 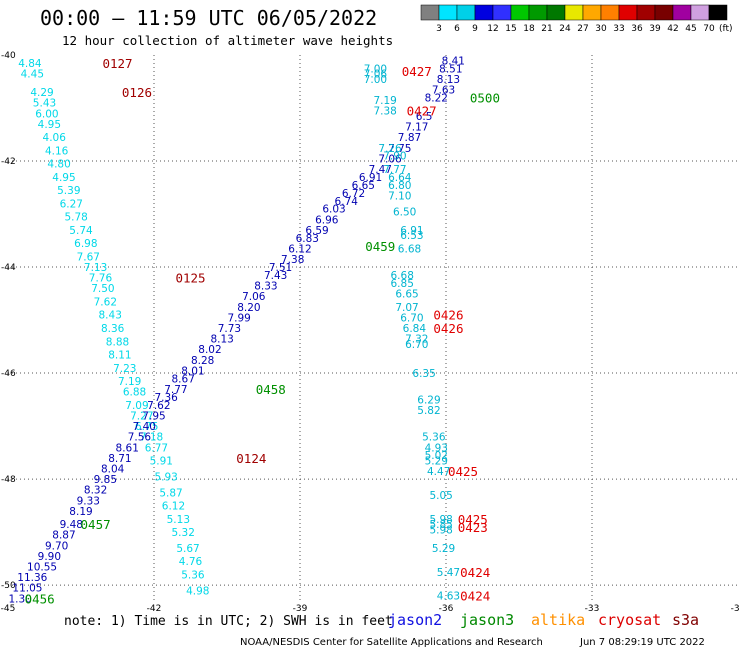 What do you see at coordinates (394, 170) in the screenshot?
I see `wave-height-point: 7.77` at bounding box center [394, 170].